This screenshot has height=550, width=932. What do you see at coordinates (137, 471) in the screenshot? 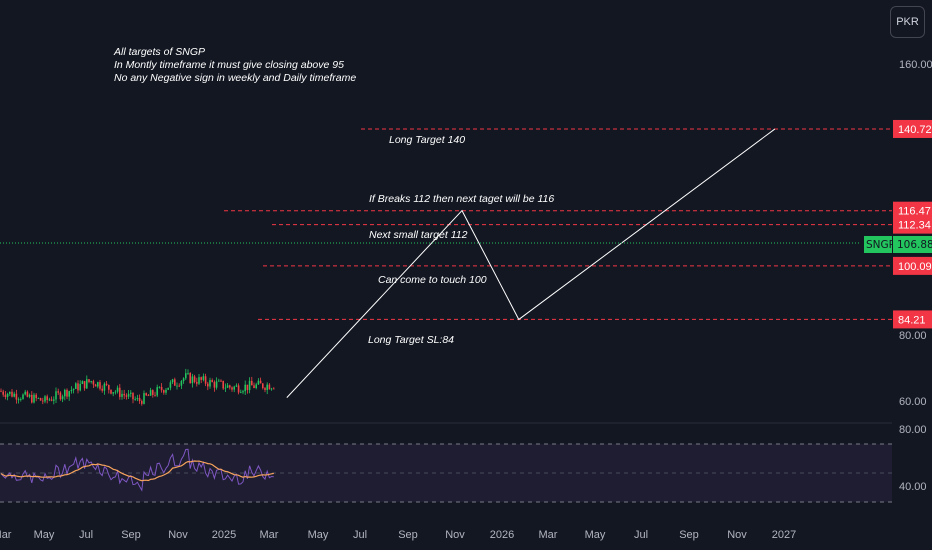
I see `rsi-ma-line` at bounding box center [137, 471].